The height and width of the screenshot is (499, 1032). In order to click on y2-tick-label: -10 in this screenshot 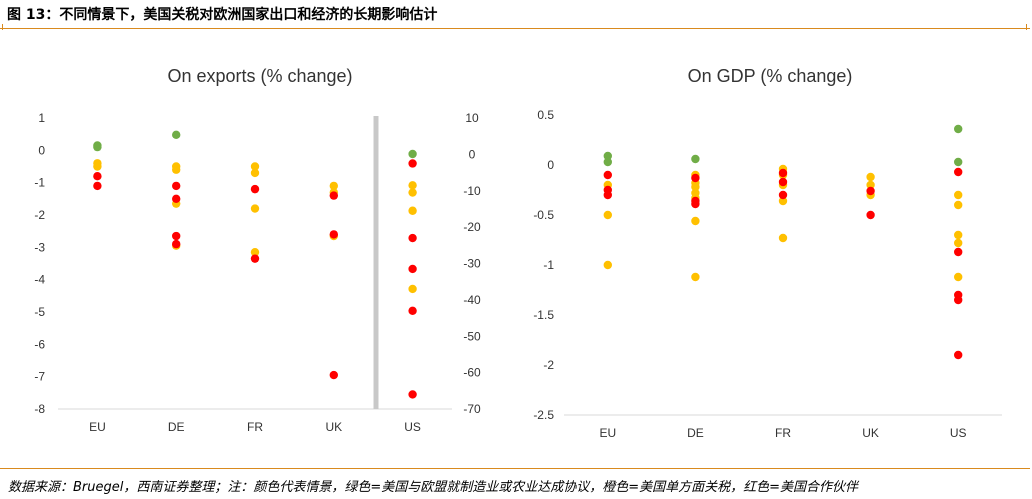, I will do `click(472, 191)`.